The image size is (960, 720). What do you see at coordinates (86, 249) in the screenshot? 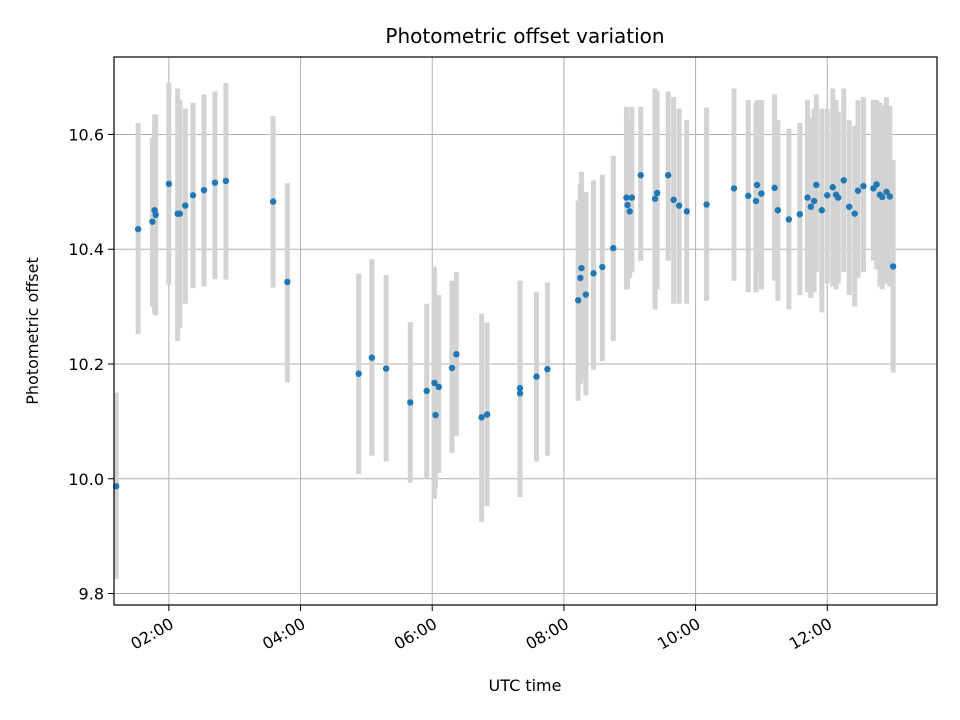
I see `y-tick-label: 10.4` at bounding box center [86, 249].